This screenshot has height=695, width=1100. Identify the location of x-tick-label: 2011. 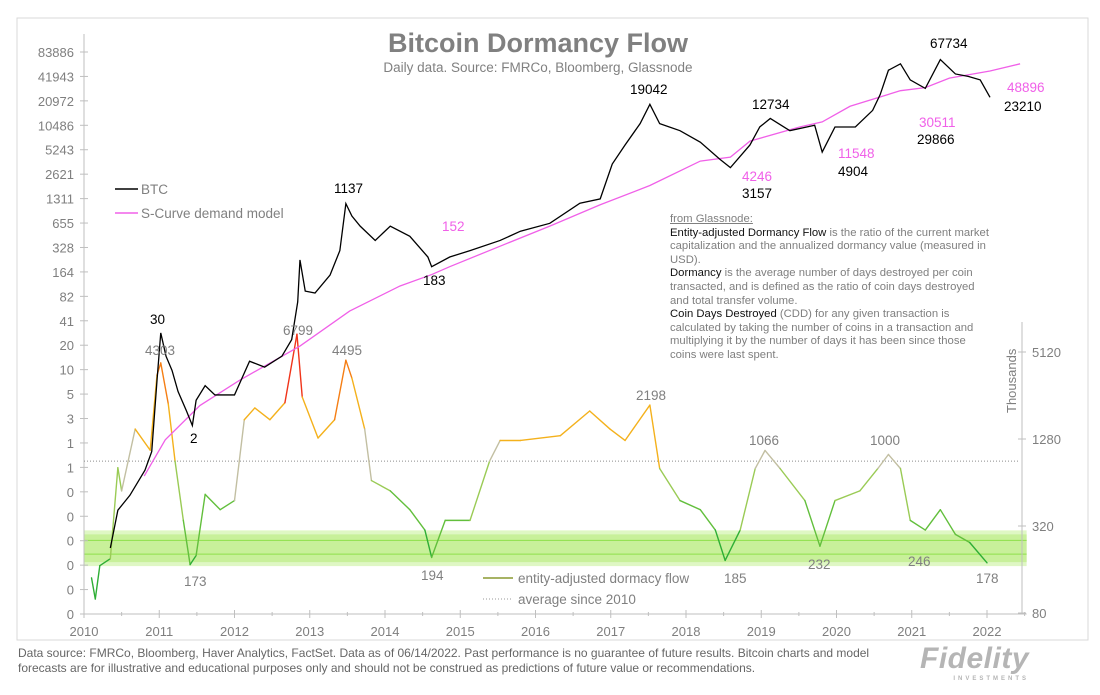
(159, 631).